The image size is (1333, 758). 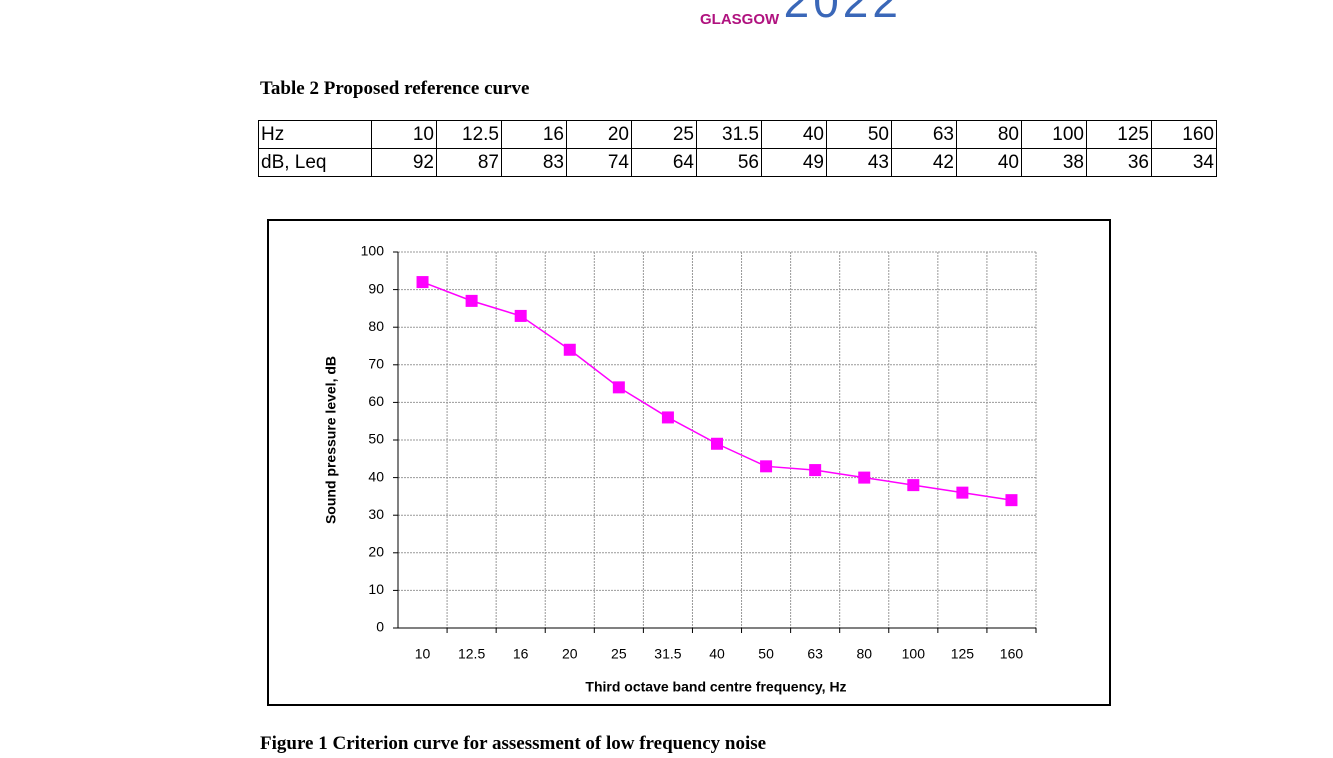 What do you see at coordinates (376, 364) in the screenshot?
I see `y-tick-label: 70` at bounding box center [376, 364].